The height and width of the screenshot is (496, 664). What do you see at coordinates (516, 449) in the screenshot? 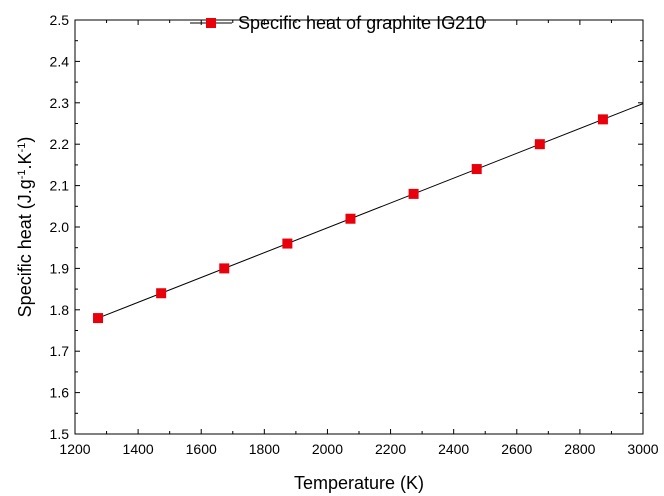
I see `x-tick-label: 2600` at bounding box center [516, 449].